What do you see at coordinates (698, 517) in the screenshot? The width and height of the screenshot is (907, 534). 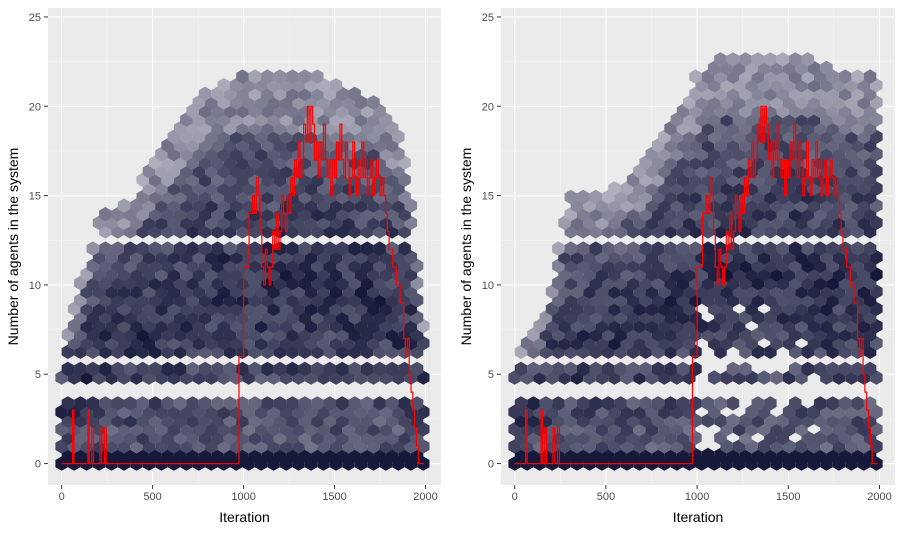 I see `x-axis-title: Iteration` at bounding box center [698, 517].